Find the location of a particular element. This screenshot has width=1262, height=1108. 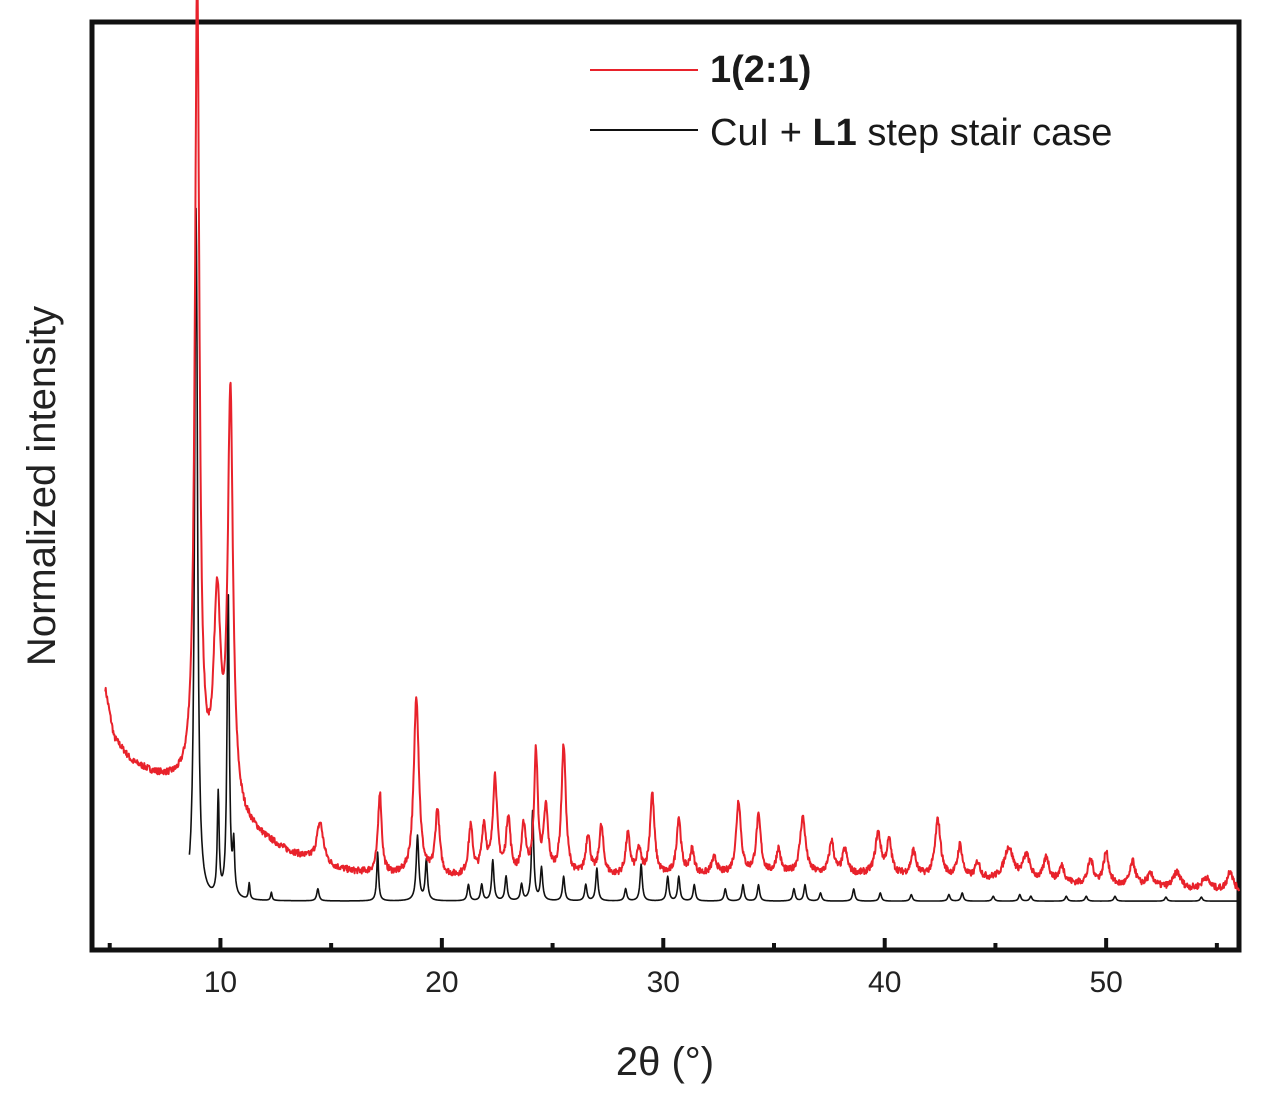

x-tick-label-10: 10 is located at coordinates (220, 982).